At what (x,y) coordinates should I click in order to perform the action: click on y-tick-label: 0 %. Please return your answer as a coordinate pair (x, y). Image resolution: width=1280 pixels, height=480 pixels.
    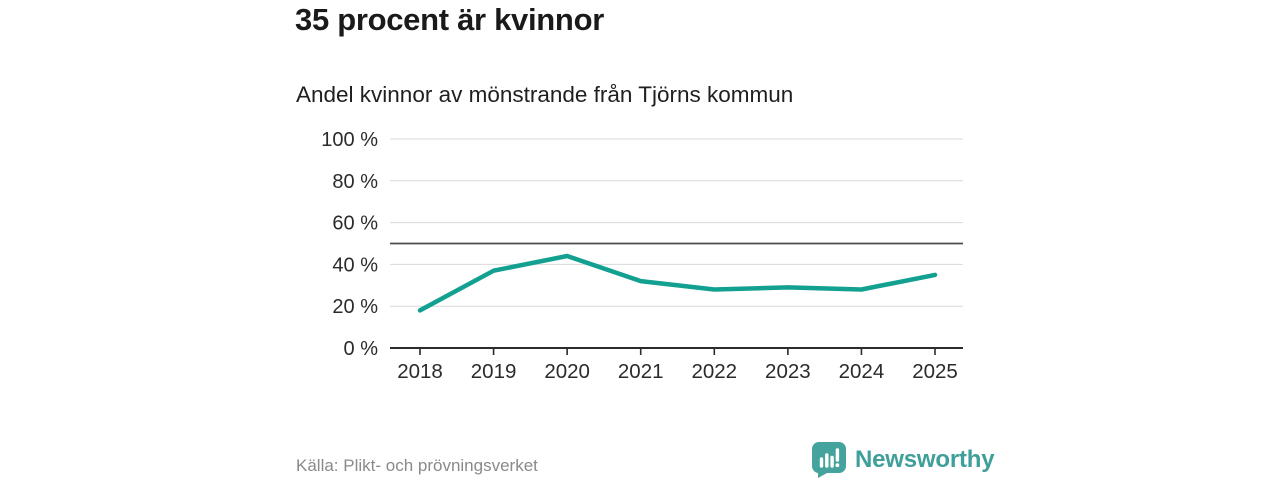
    Looking at the image, I should click on (361, 349).